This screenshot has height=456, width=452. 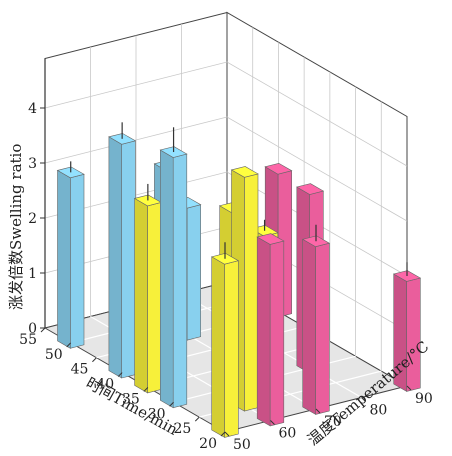 I want to click on y-tick-label: 55, so click(x=28, y=340).